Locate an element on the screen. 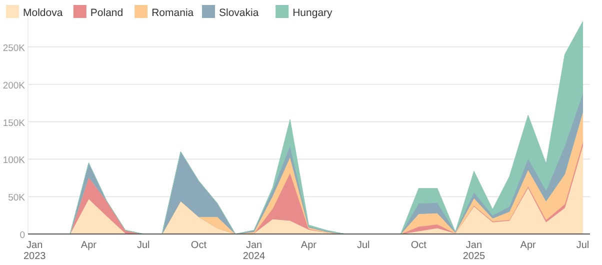 The image size is (602, 265). legend-label: Moldova is located at coordinates (43, 13).